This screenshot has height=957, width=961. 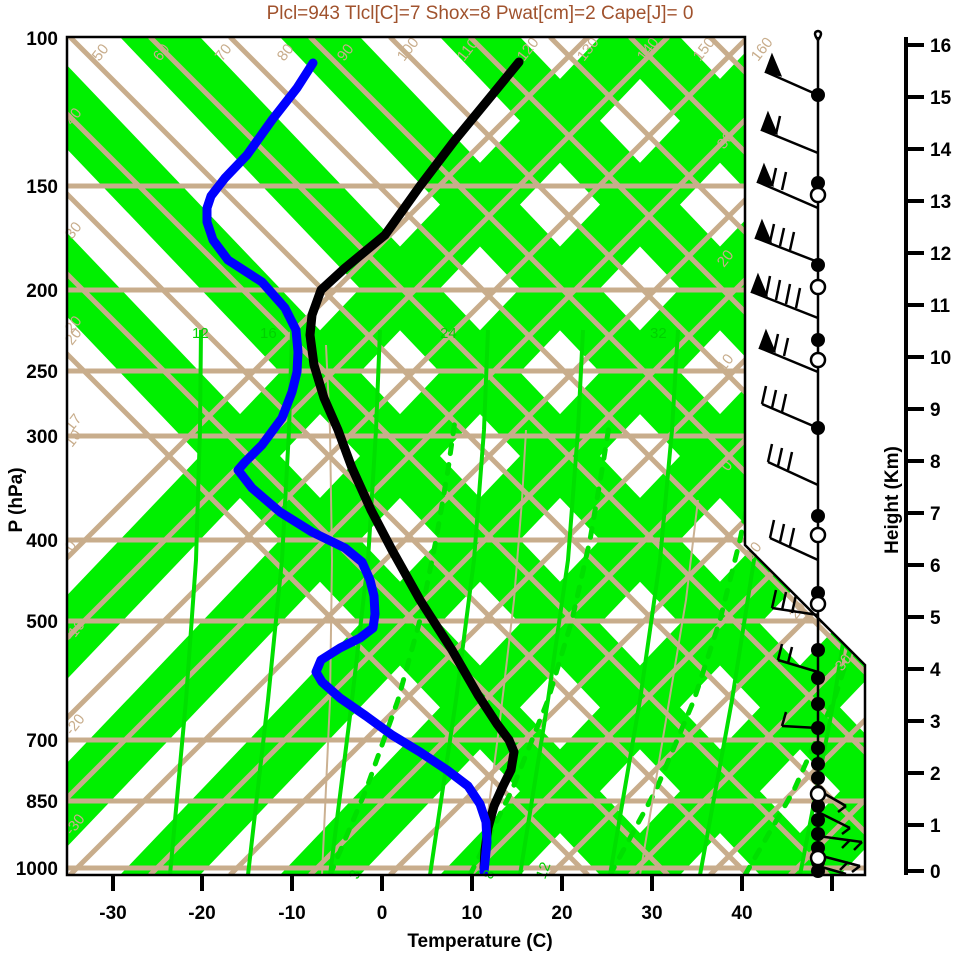 I want to click on temperature-tick-label: 40, so click(x=741, y=913).